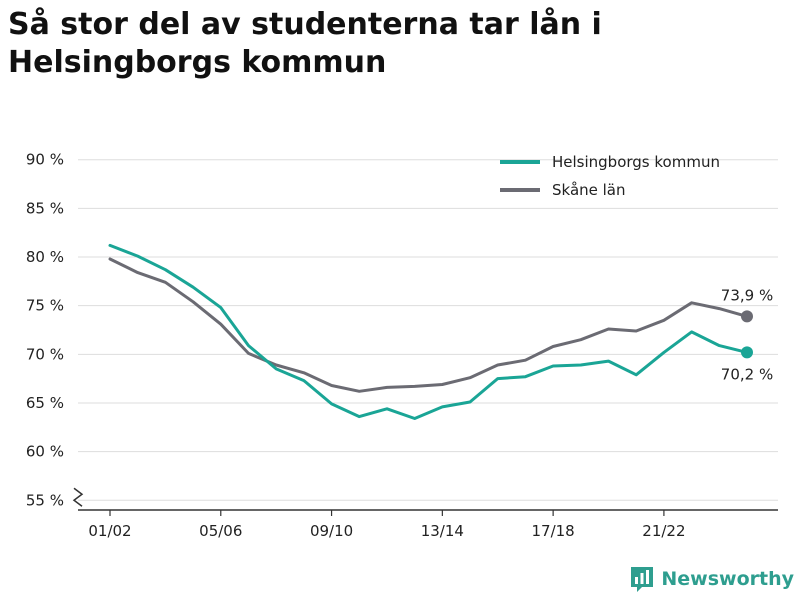  I want to click on end-value-label: 73,9 %, so click(747, 295).